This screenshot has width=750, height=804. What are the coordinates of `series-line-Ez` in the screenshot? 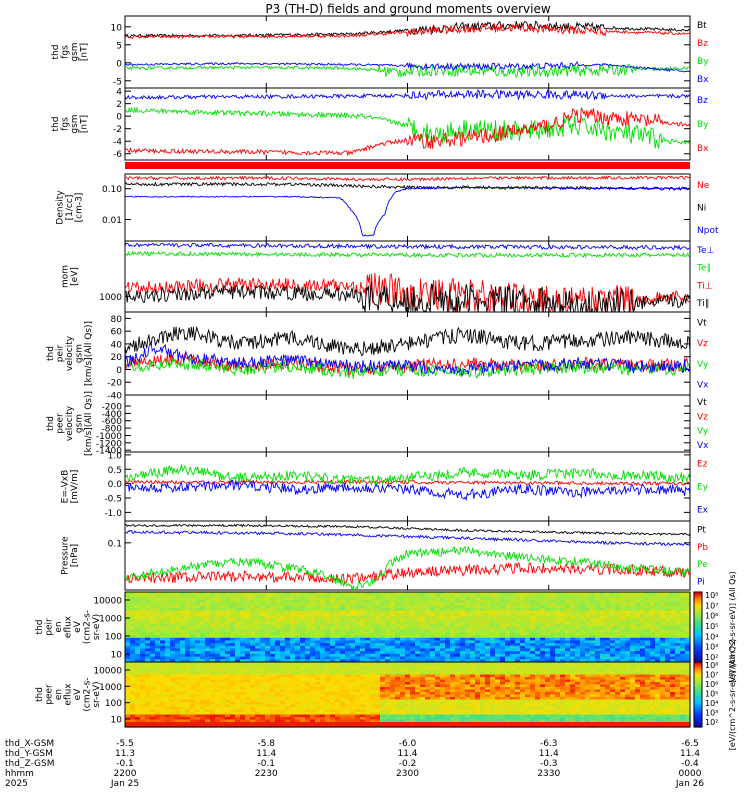 It's located at (407, 483).